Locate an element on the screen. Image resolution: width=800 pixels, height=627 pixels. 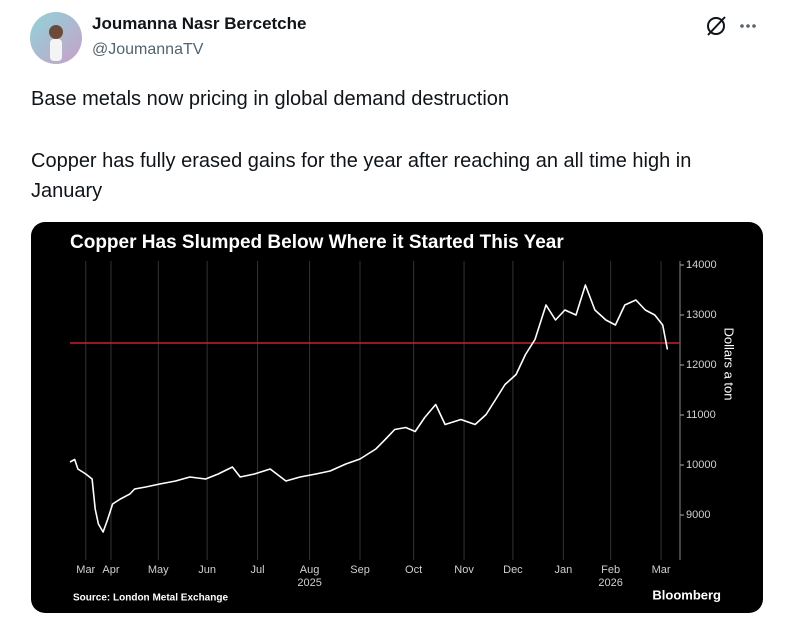
x-tick-label: Aug is located at coordinates (310, 570).